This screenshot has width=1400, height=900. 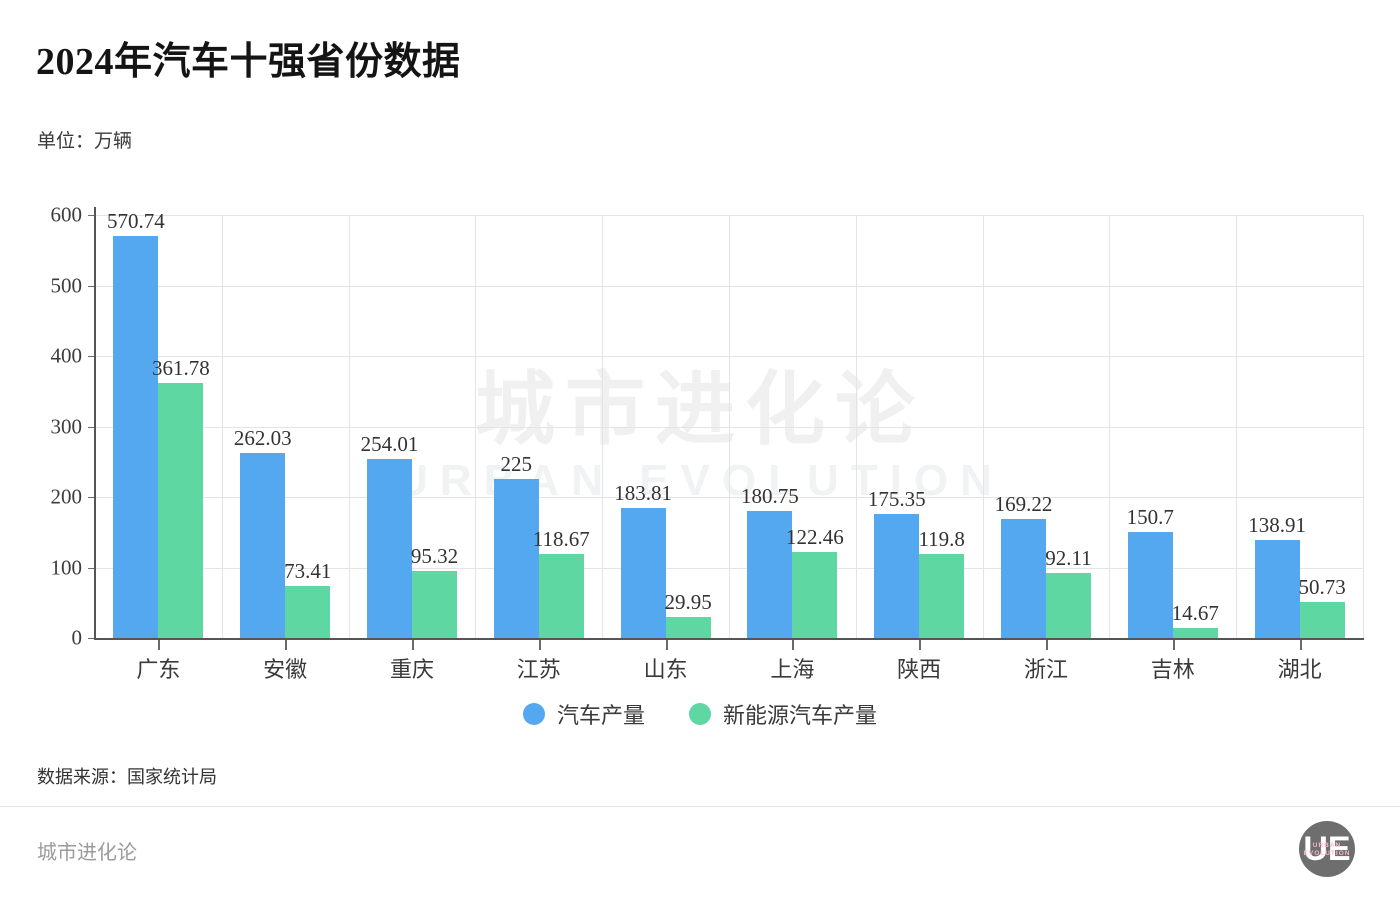 I want to click on bar-value-label: 361.78, so click(x=181, y=367).